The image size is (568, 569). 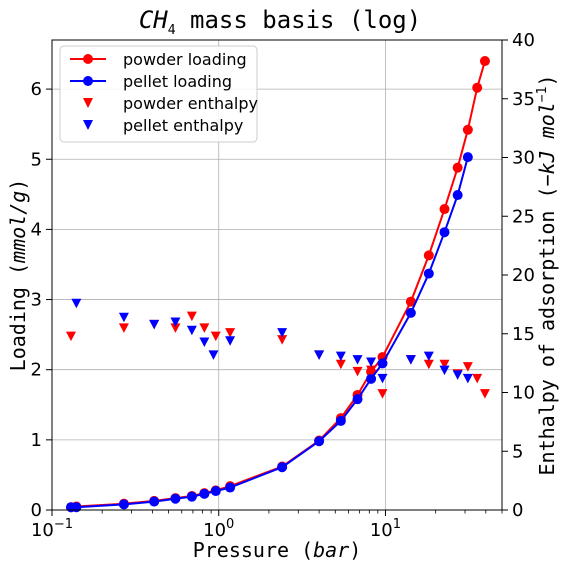 What do you see at coordinates (18, 275) in the screenshot?
I see `y-axis-left-title: Loading (mmol/g)` at bounding box center [18, 275].